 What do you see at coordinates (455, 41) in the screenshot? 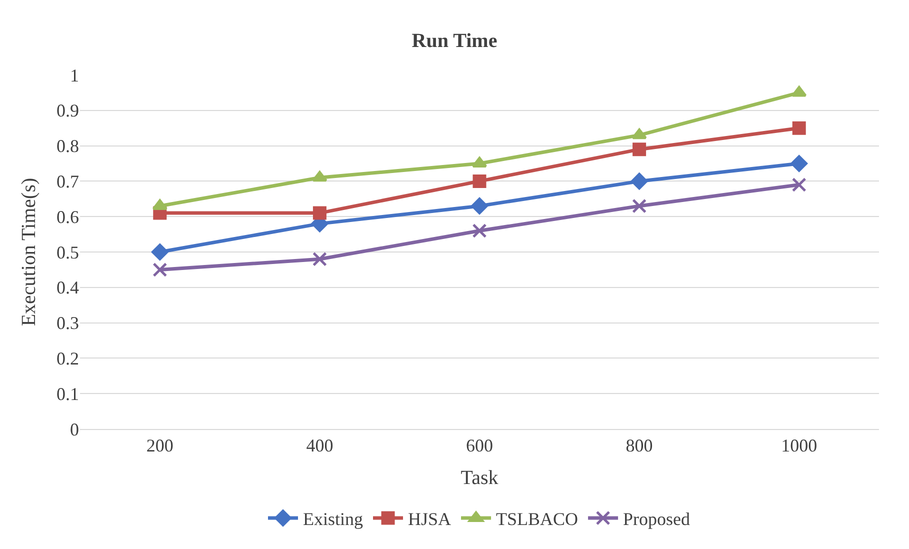
I see `chart-title: Run Time` at bounding box center [455, 41].